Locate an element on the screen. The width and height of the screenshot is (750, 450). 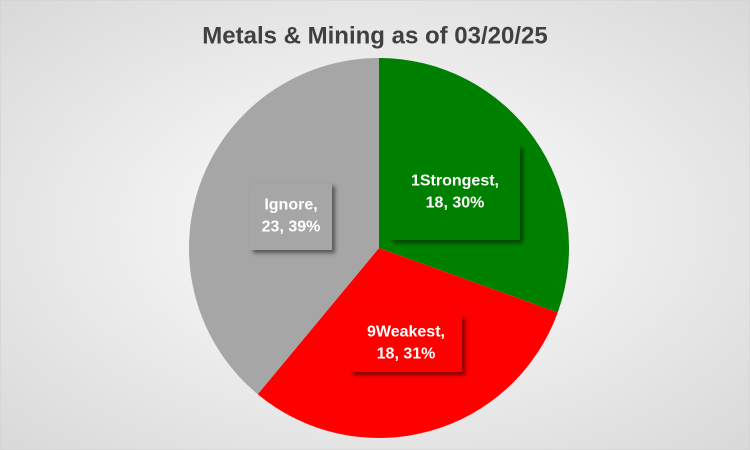
data-label-text: 9Weakest, is located at coordinates (406, 332).